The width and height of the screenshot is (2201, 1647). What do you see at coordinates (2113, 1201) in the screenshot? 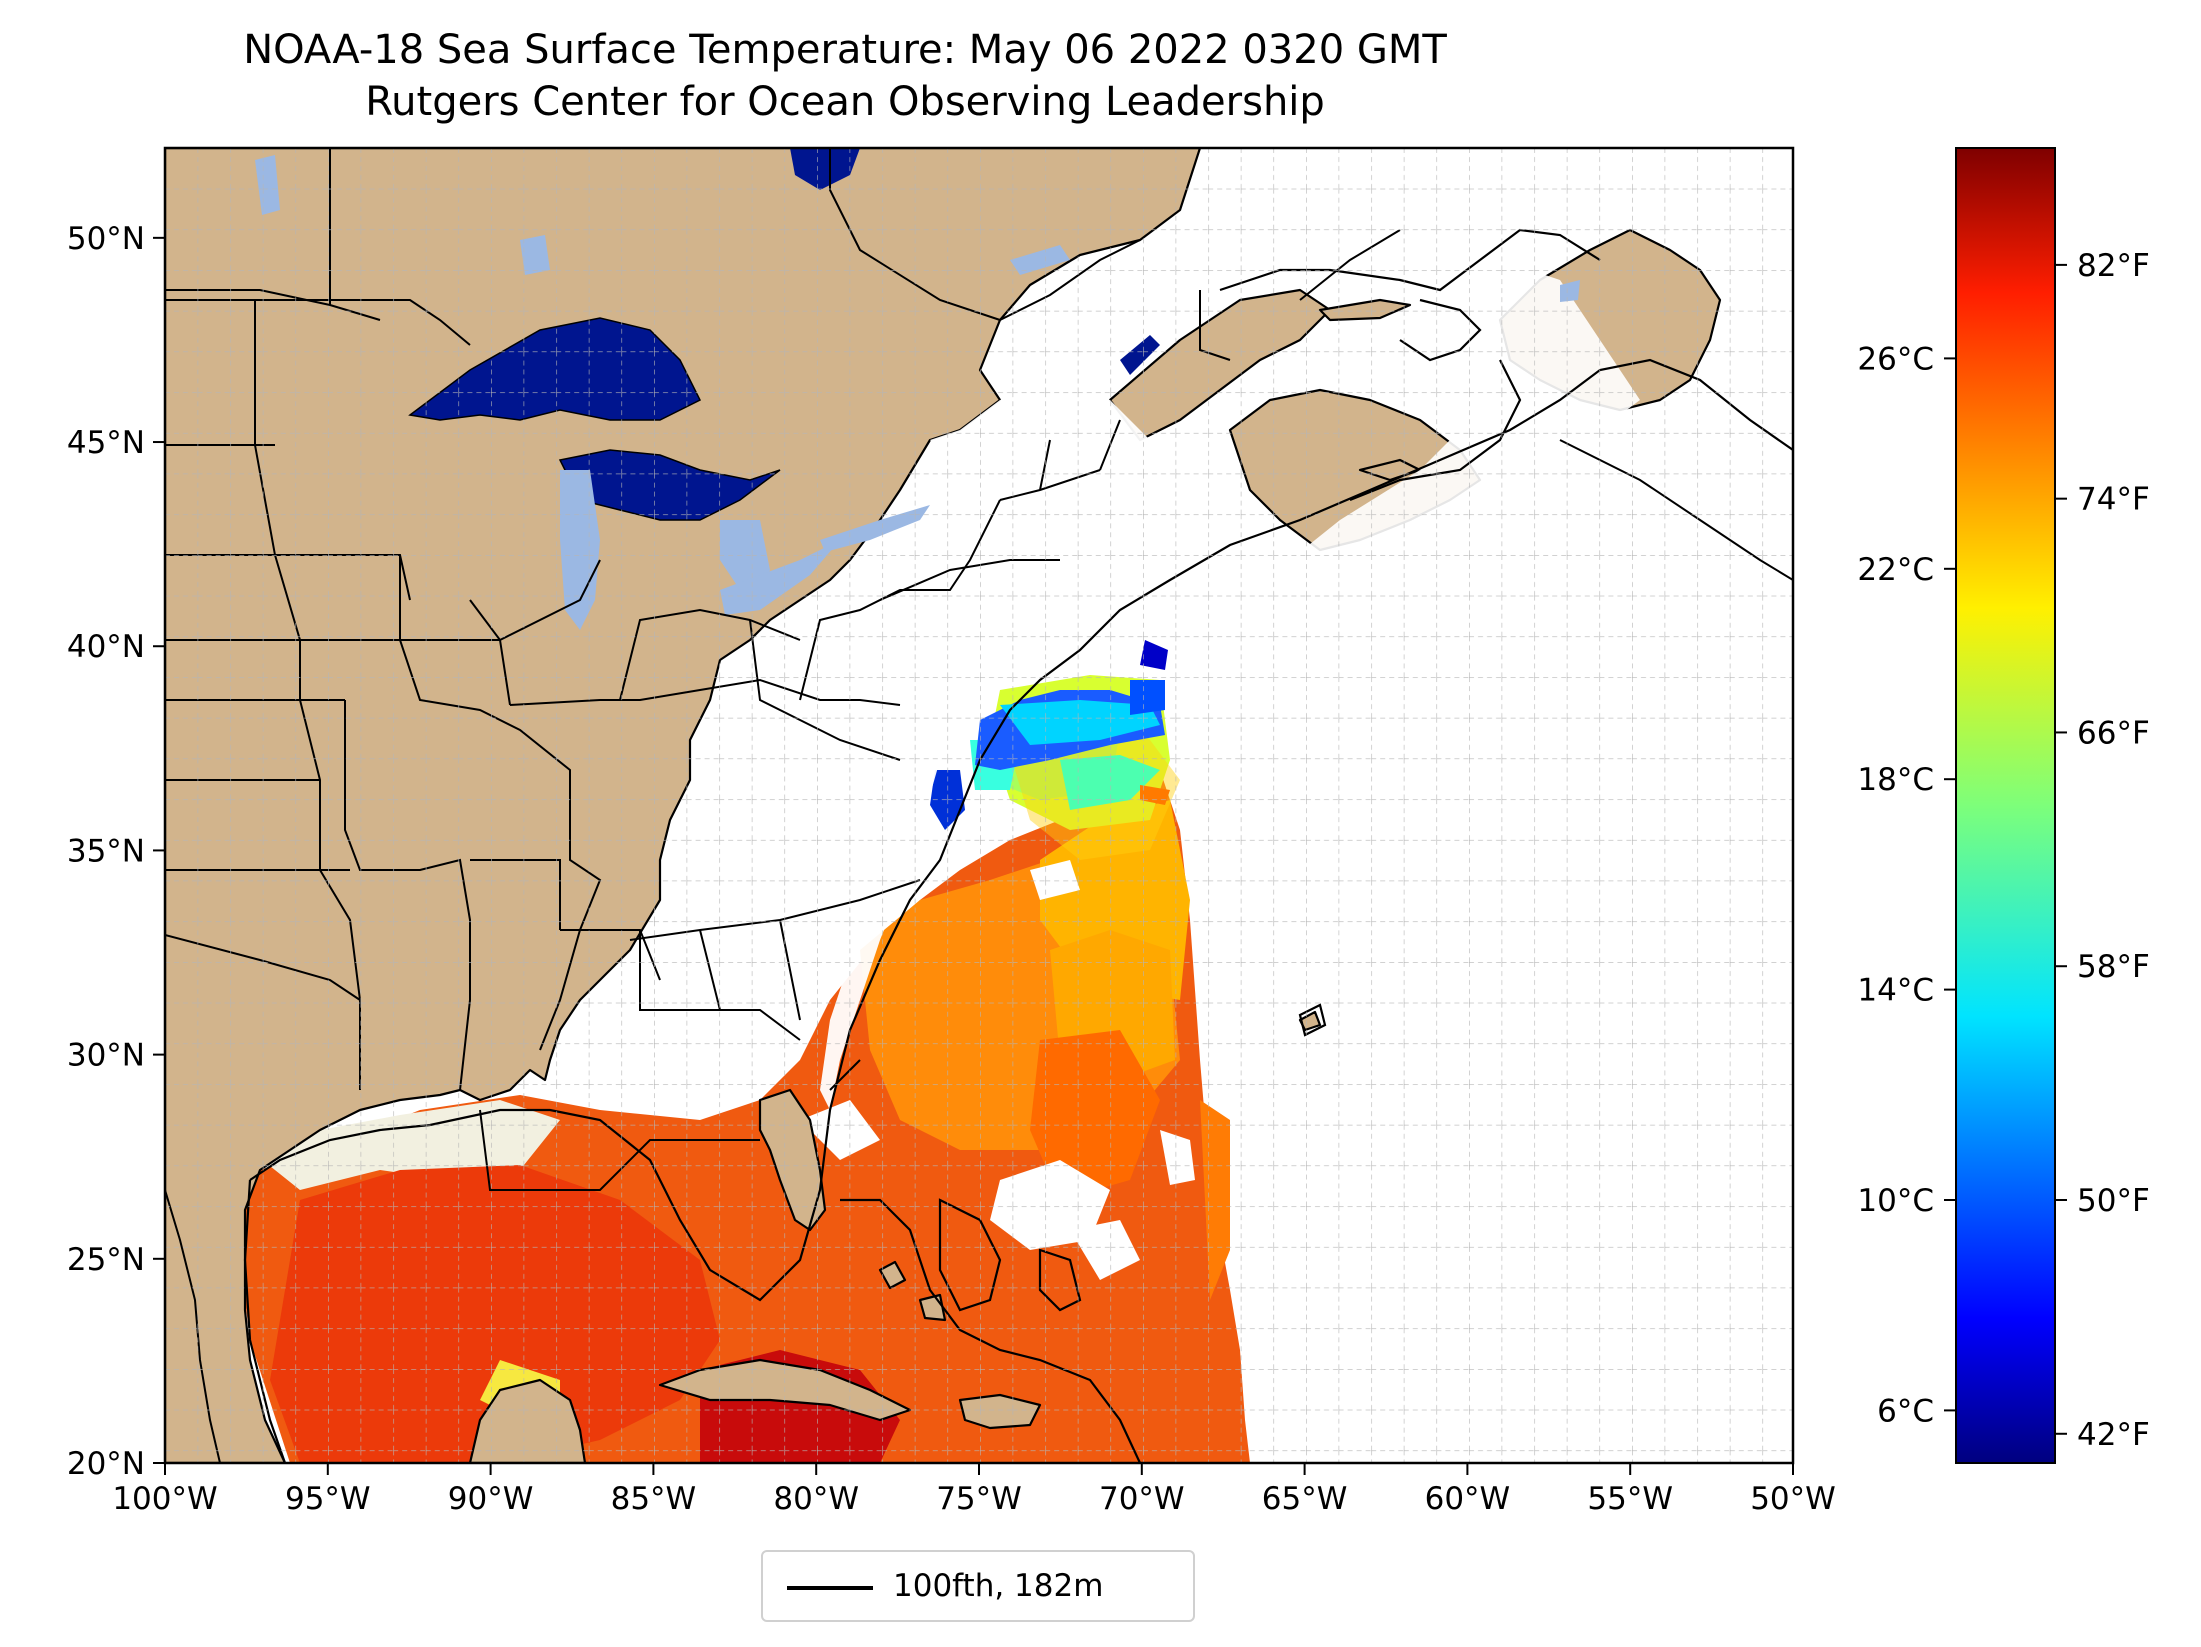
I see `fahrenheit-tick-label: 50°F` at bounding box center [2113, 1201].